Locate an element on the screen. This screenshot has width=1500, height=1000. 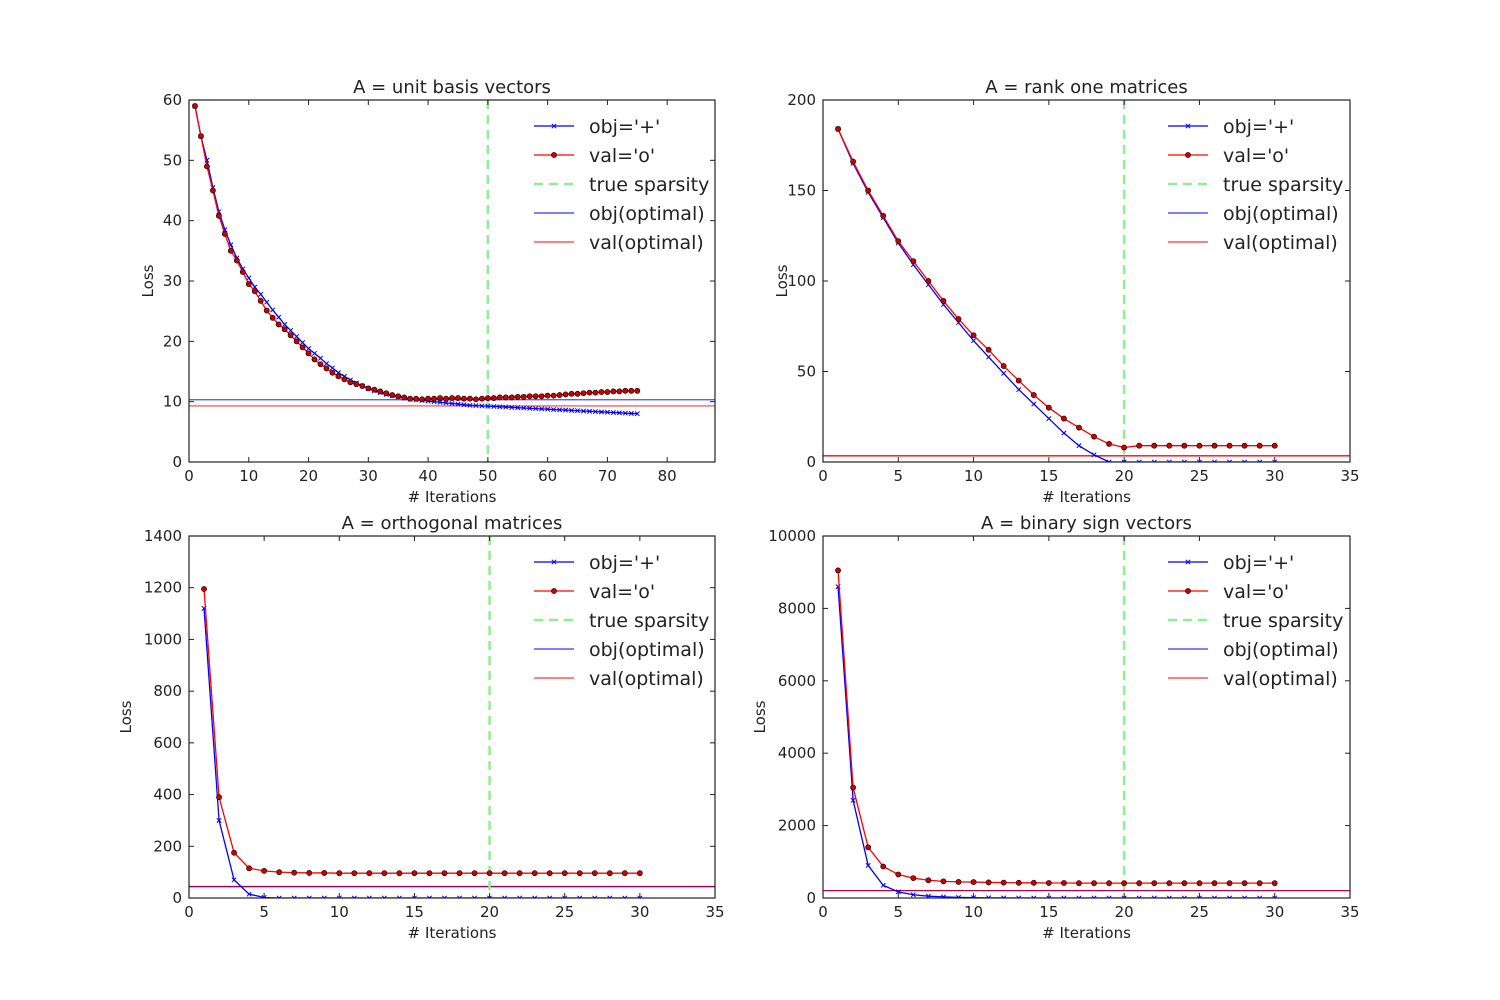
y-tick-label: 50 is located at coordinates (172, 160).